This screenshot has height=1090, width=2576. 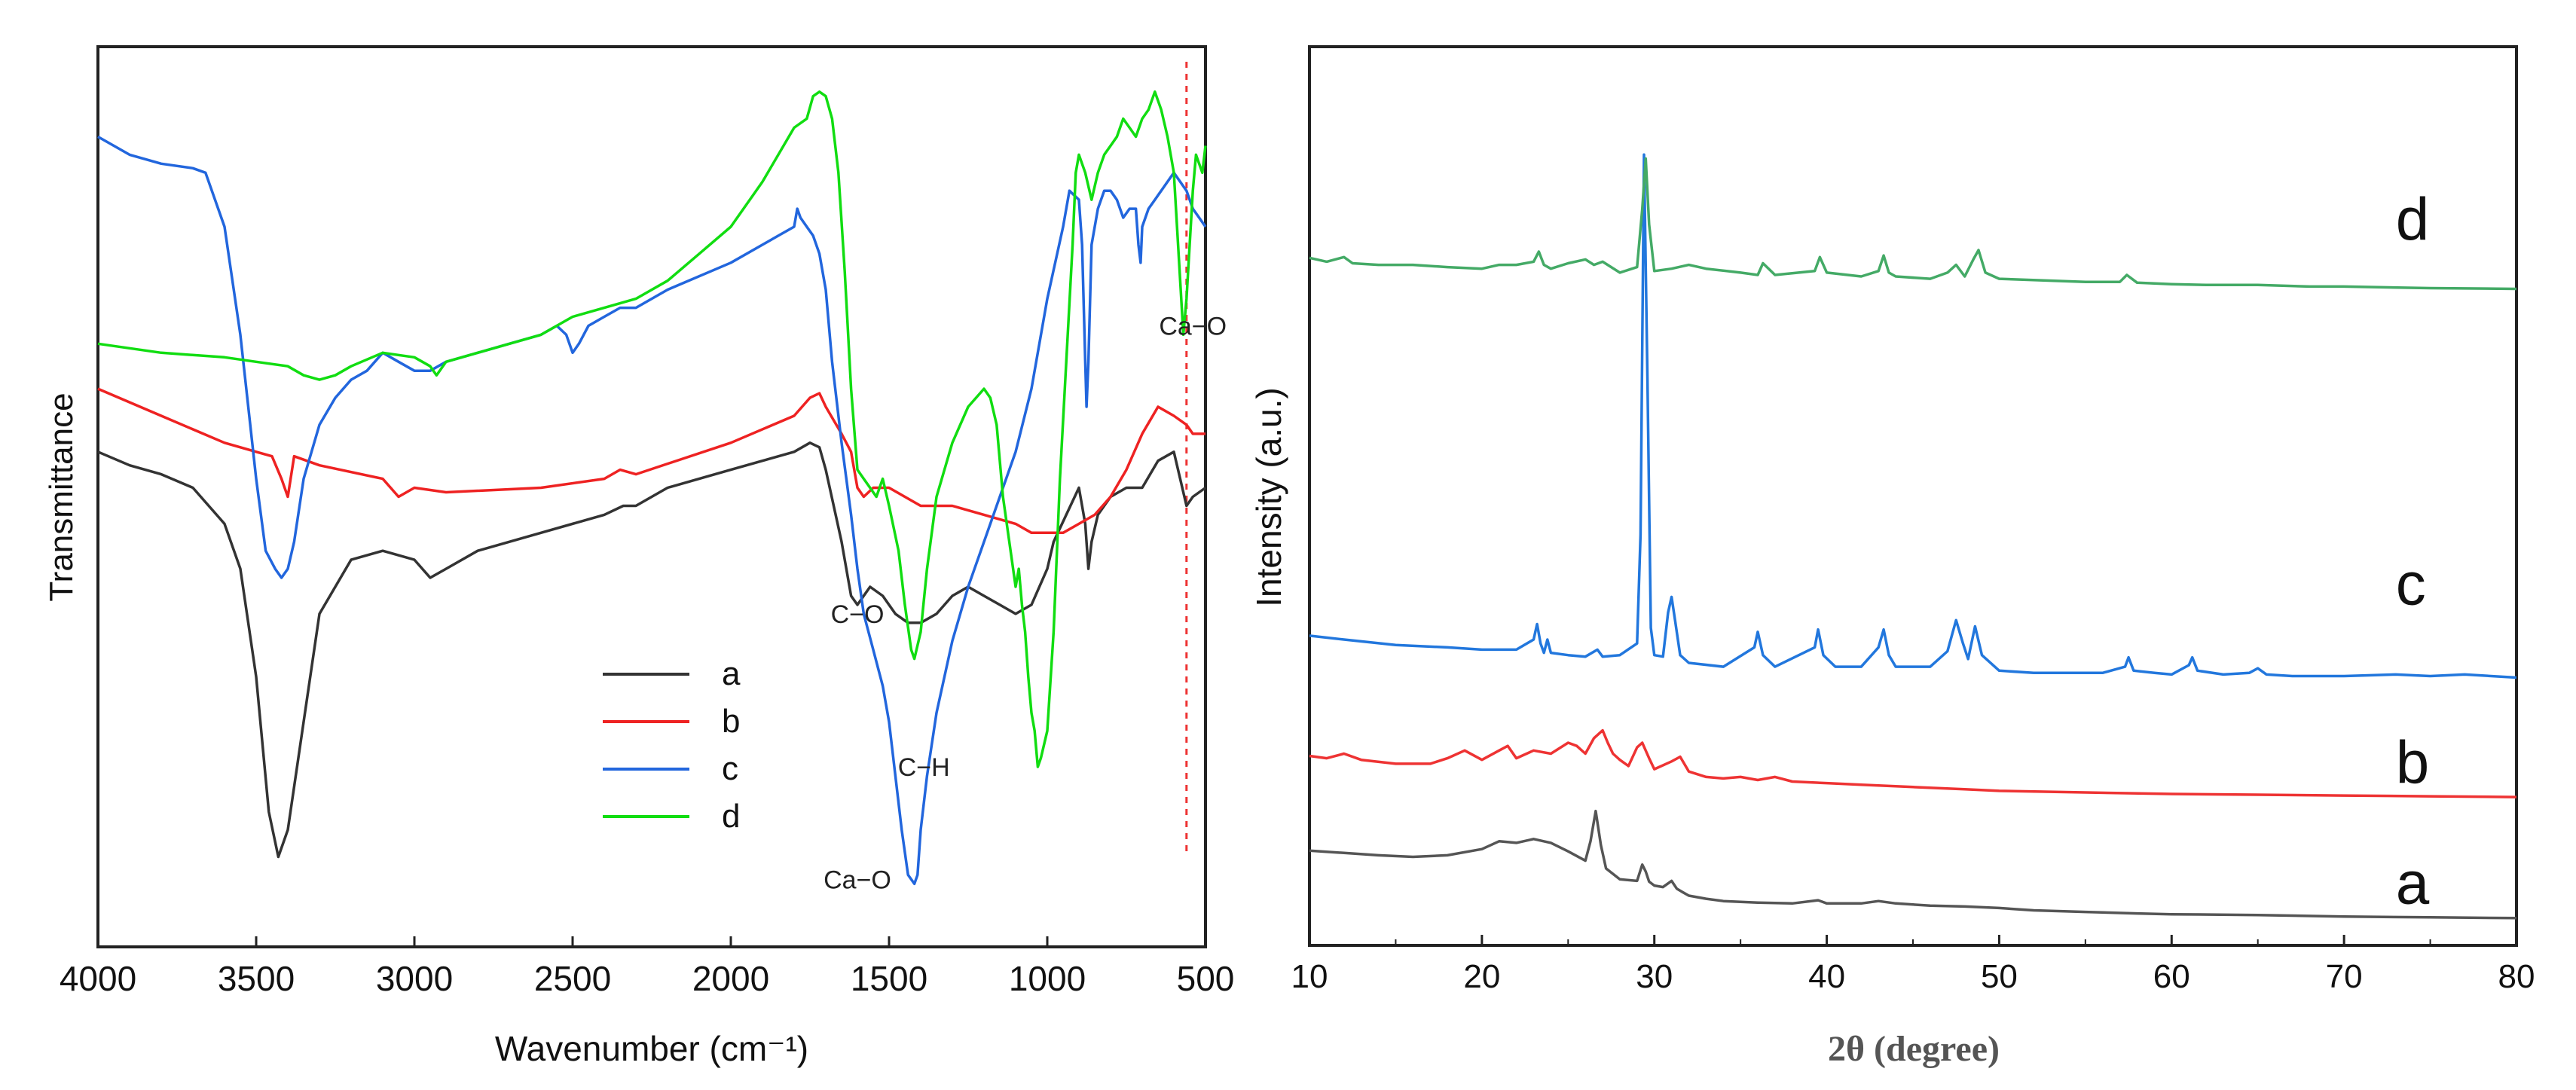 What do you see at coordinates (1654, 976) in the screenshot?
I see `xrd-x-tick-label: 30` at bounding box center [1654, 976].